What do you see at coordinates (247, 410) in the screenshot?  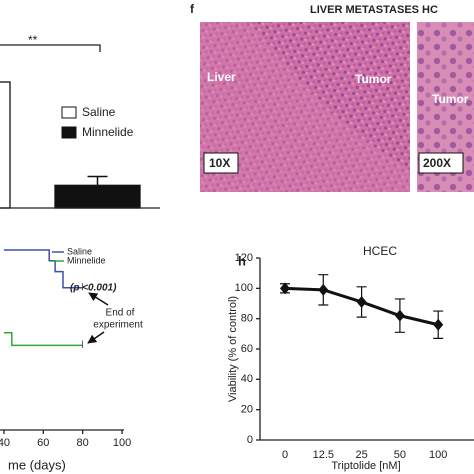 I see `y-tick-label: 20` at bounding box center [247, 410].